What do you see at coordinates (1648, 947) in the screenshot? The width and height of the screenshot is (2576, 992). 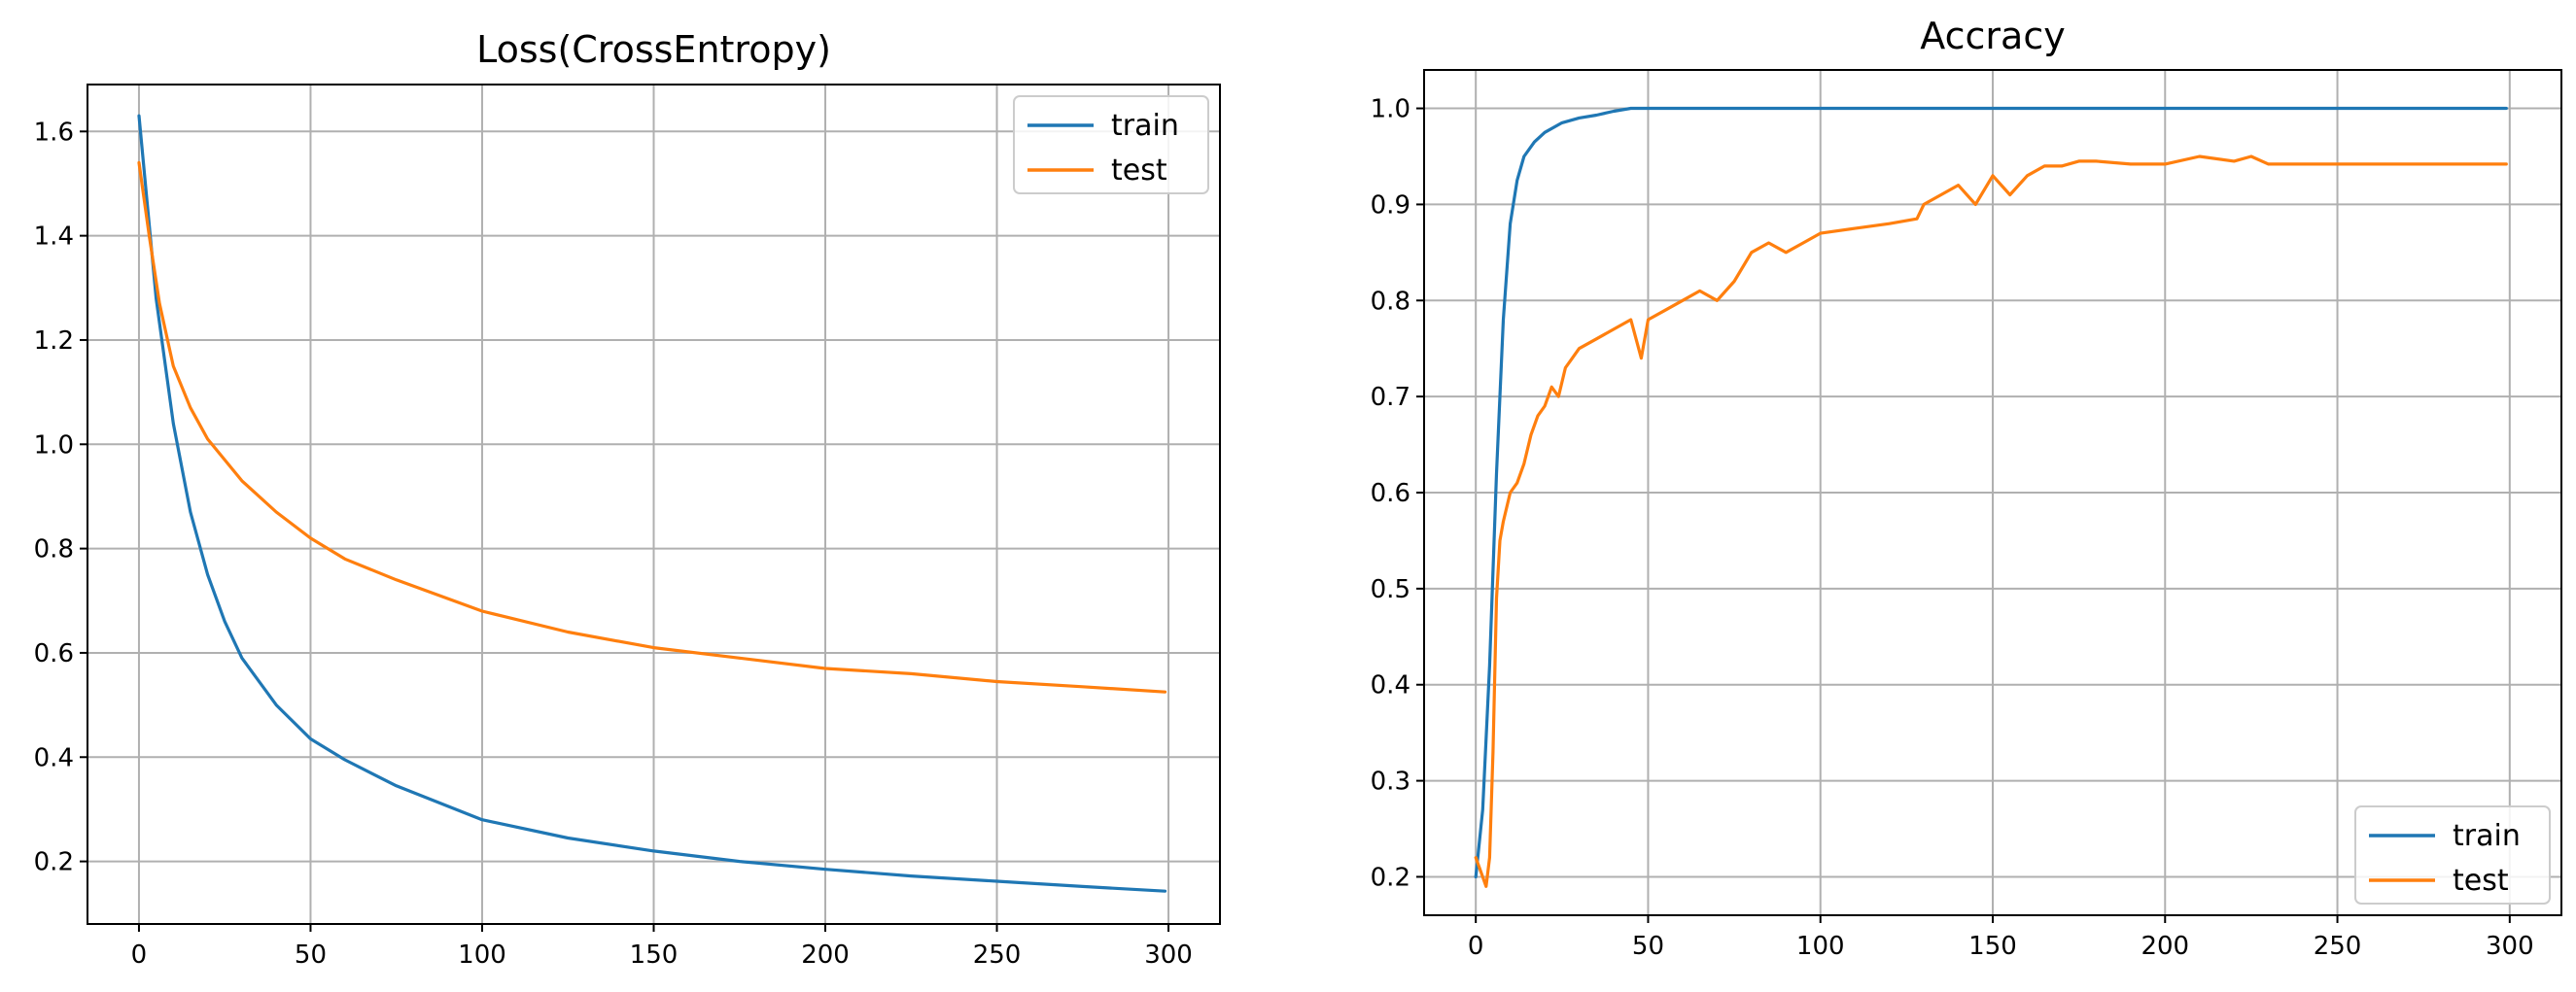 I see `chart1-xtick-label-1: 50` at bounding box center [1648, 947].